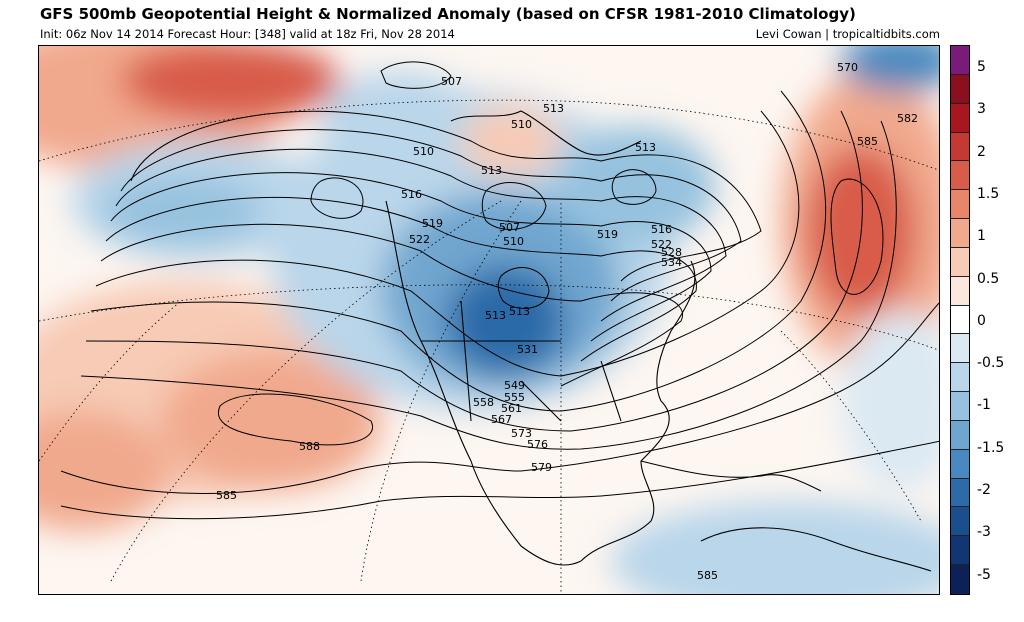  What do you see at coordinates (847, 67) in the screenshot?
I see `contour-label: 570` at bounding box center [847, 67].